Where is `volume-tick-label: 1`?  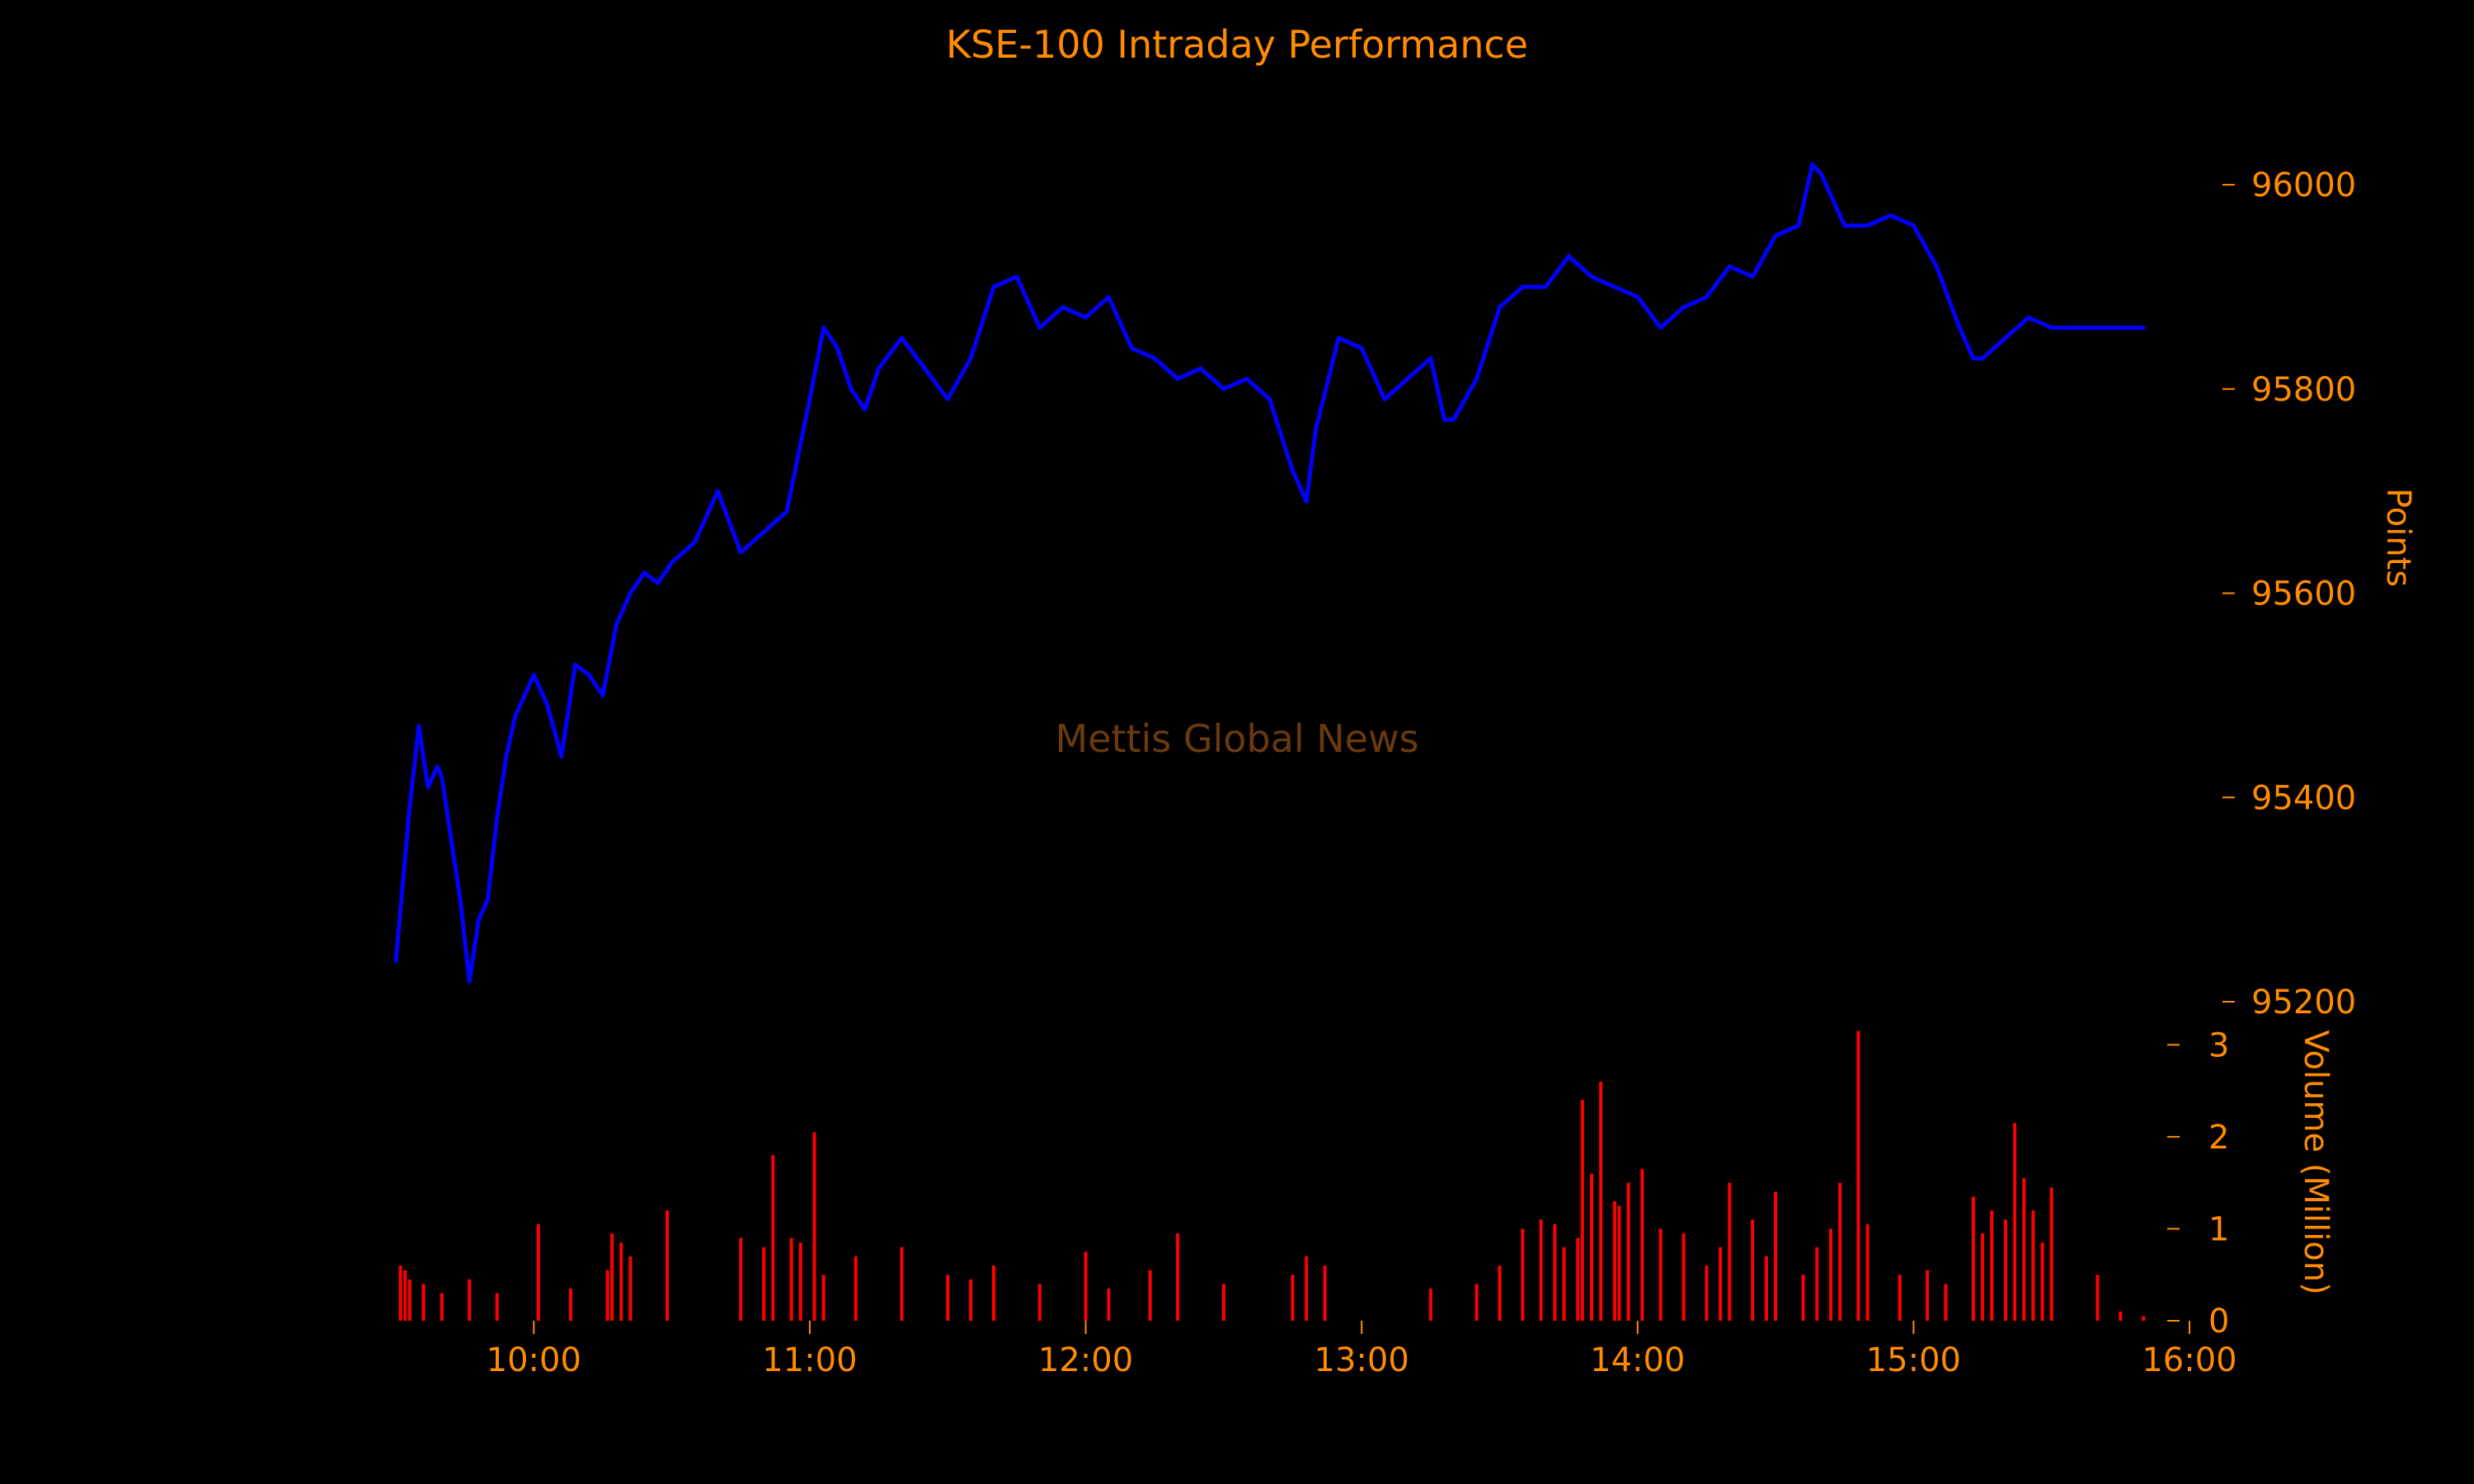 volume-tick-label: 1 is located at coordinates (2218, 1229).